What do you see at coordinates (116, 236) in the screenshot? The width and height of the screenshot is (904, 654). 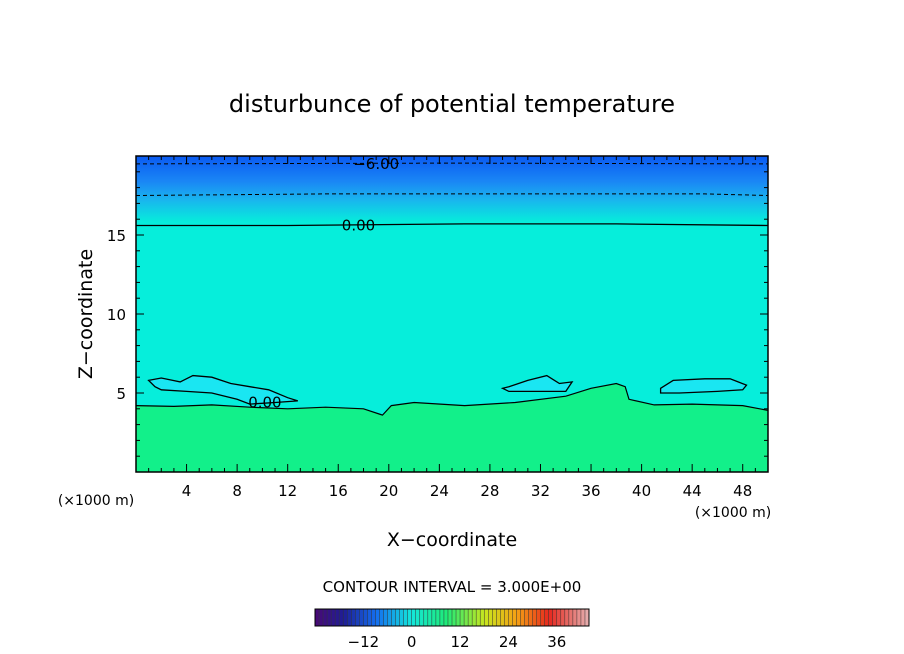 I see `y-tick-label: 15` at bounding box center [116, 236].